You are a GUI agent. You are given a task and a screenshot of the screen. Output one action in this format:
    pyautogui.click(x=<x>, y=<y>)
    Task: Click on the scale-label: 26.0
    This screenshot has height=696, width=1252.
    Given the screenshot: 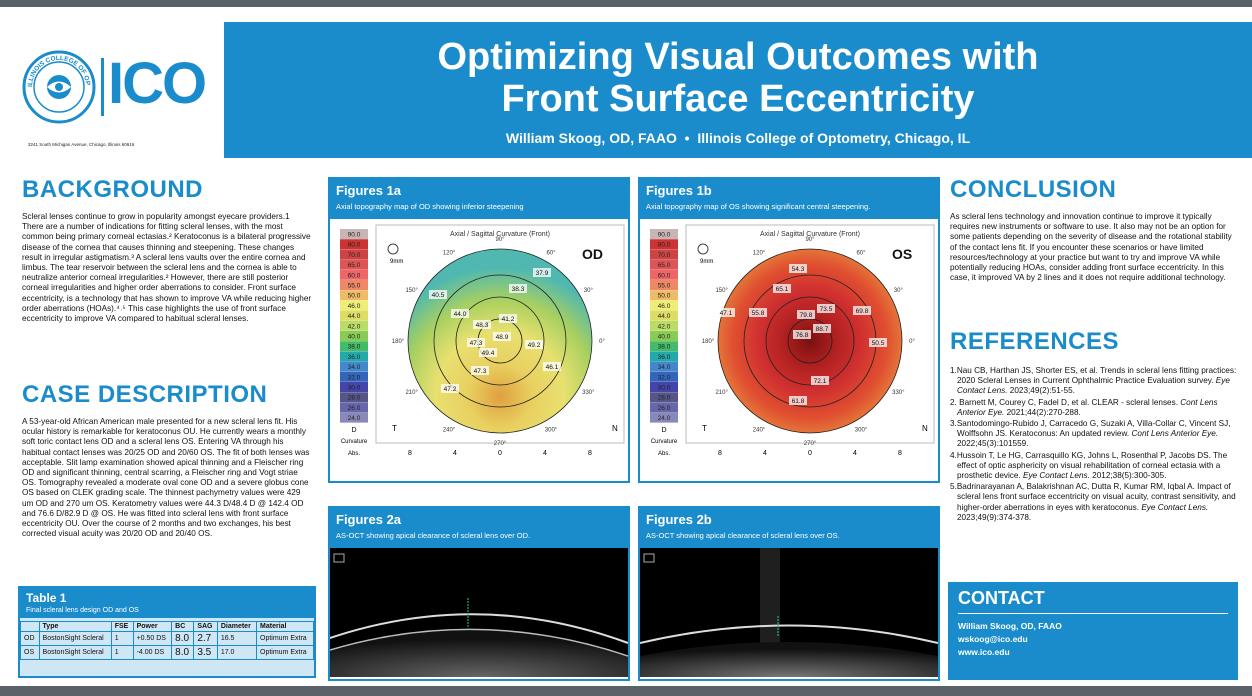 What is the action you would take?
    pyautogui.click(x=664, y=408)
    